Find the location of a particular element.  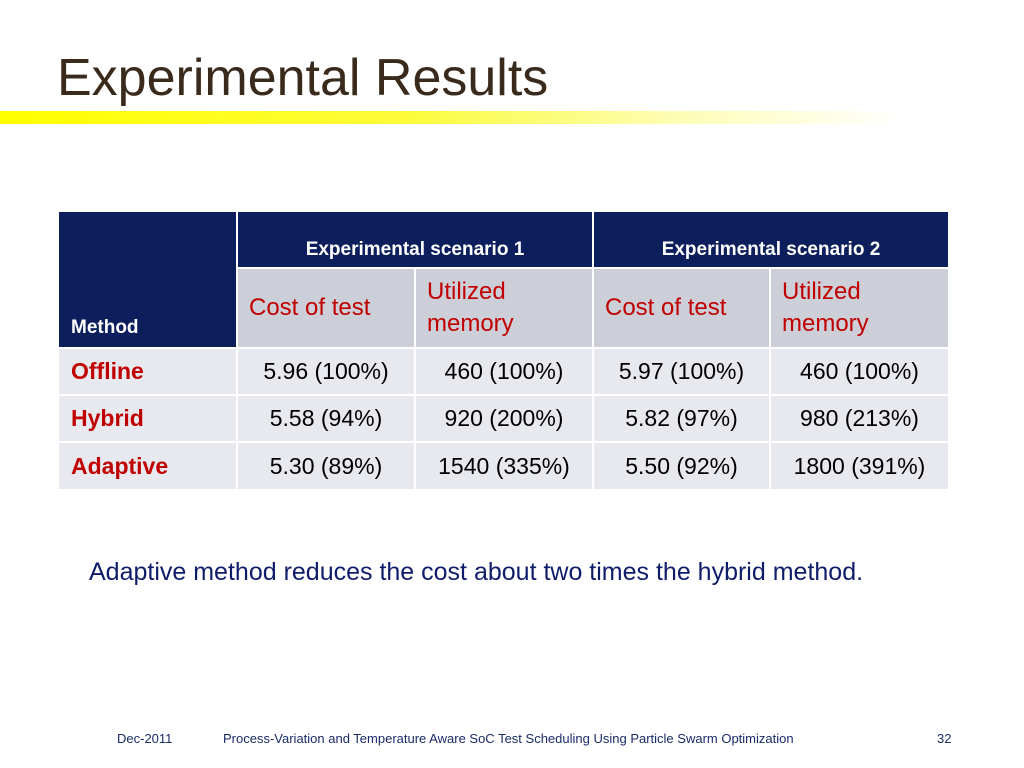

subheader-cost-of-test-2: Cost of test is located at coordinates (682, 307).